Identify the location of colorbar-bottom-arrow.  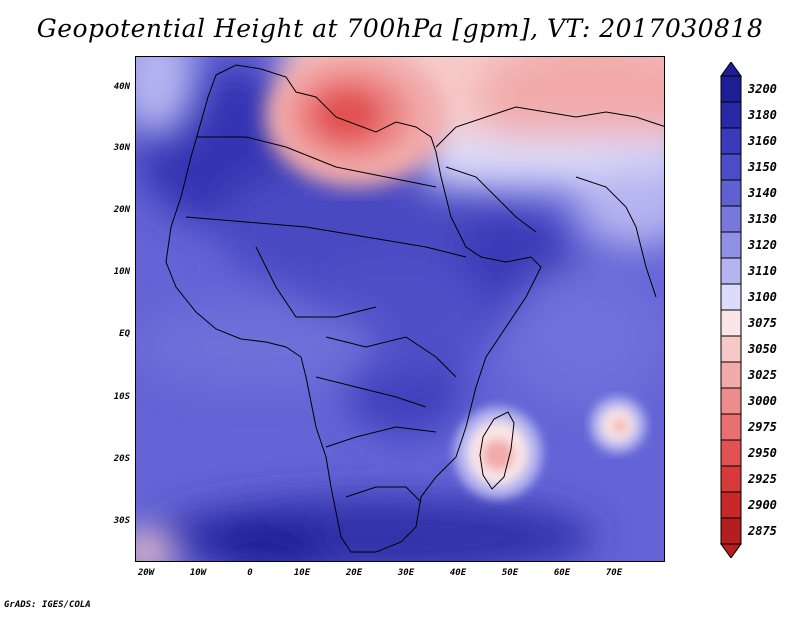
(731, 550).